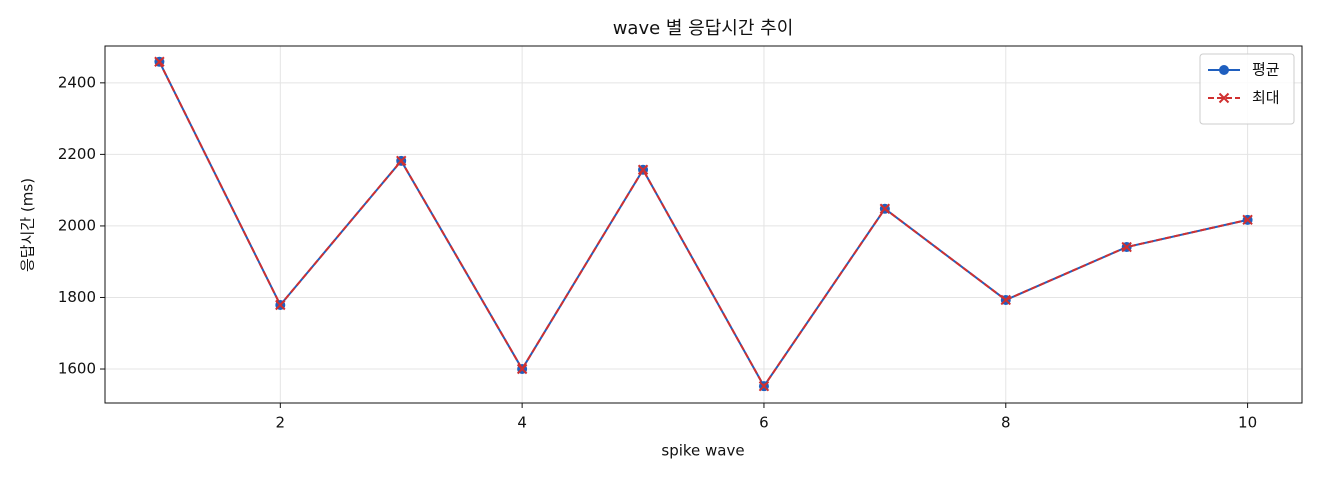 The image size is (1320, 480). Describe the element at coordinates (764, 423) in the screenshot. I see `x-tick-label: 6` at that location.